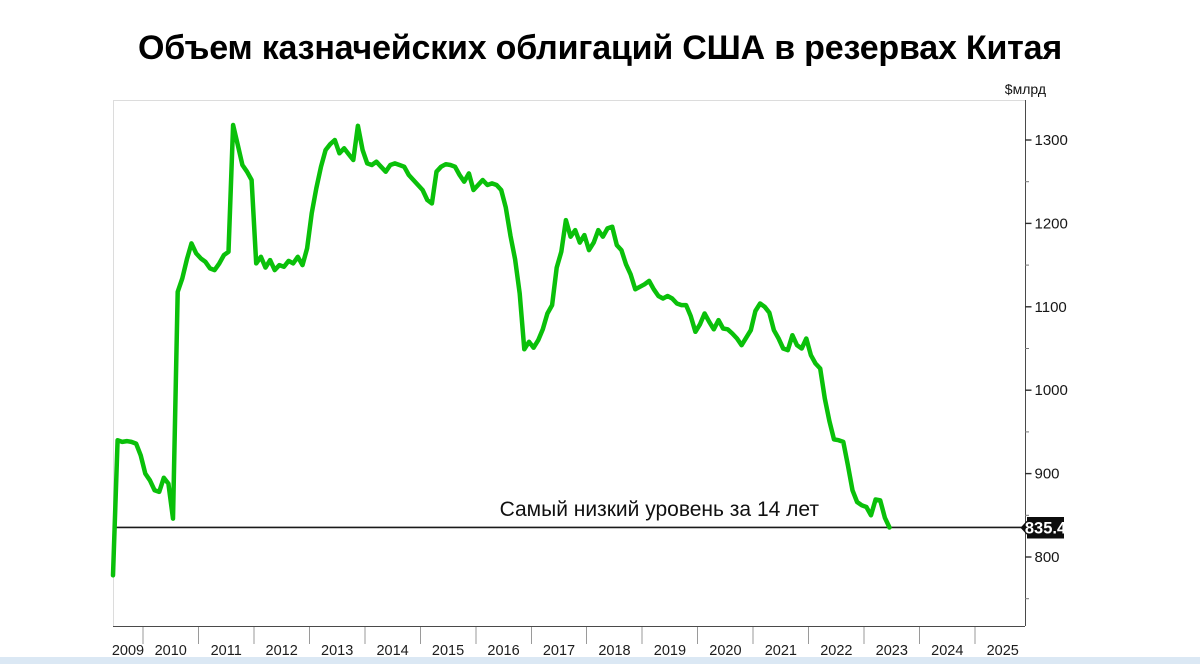 Image resolution: width=1200 pixels, height=664 pixels. Describe the element at coordinates (781, 651) in the screenshot. I see `x-tick-label: 2021` at that location.